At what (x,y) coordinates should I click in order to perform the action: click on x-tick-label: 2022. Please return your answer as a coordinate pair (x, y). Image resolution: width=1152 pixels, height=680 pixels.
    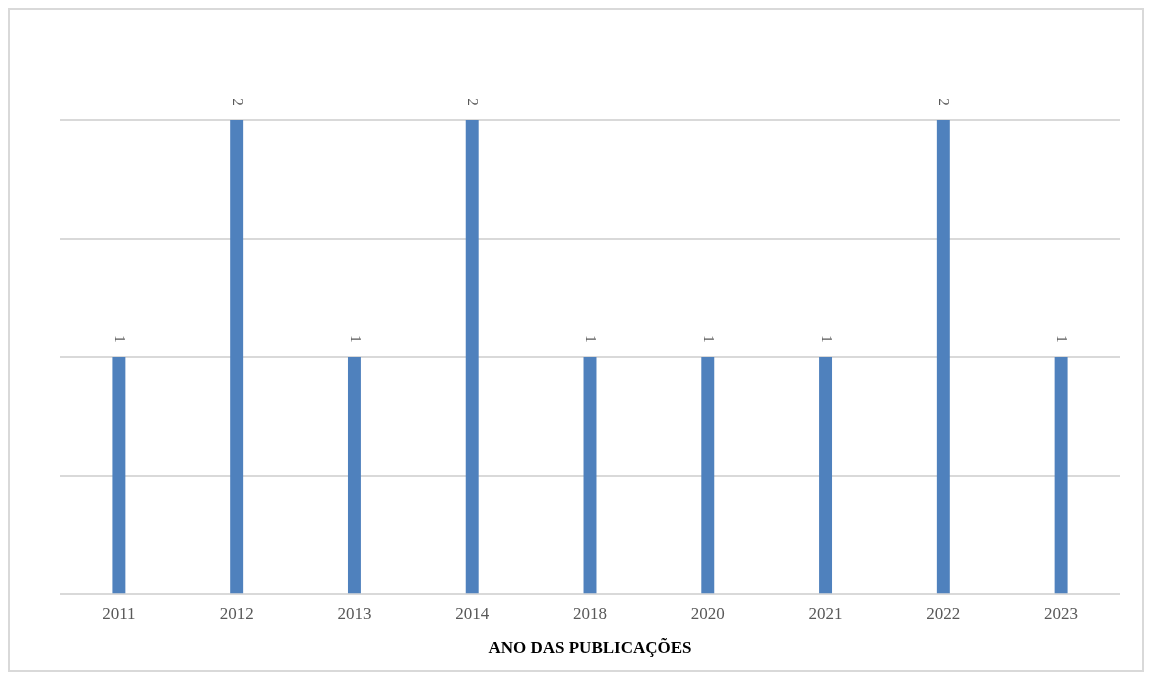
    Looking at the image, I should click on (943, 613).